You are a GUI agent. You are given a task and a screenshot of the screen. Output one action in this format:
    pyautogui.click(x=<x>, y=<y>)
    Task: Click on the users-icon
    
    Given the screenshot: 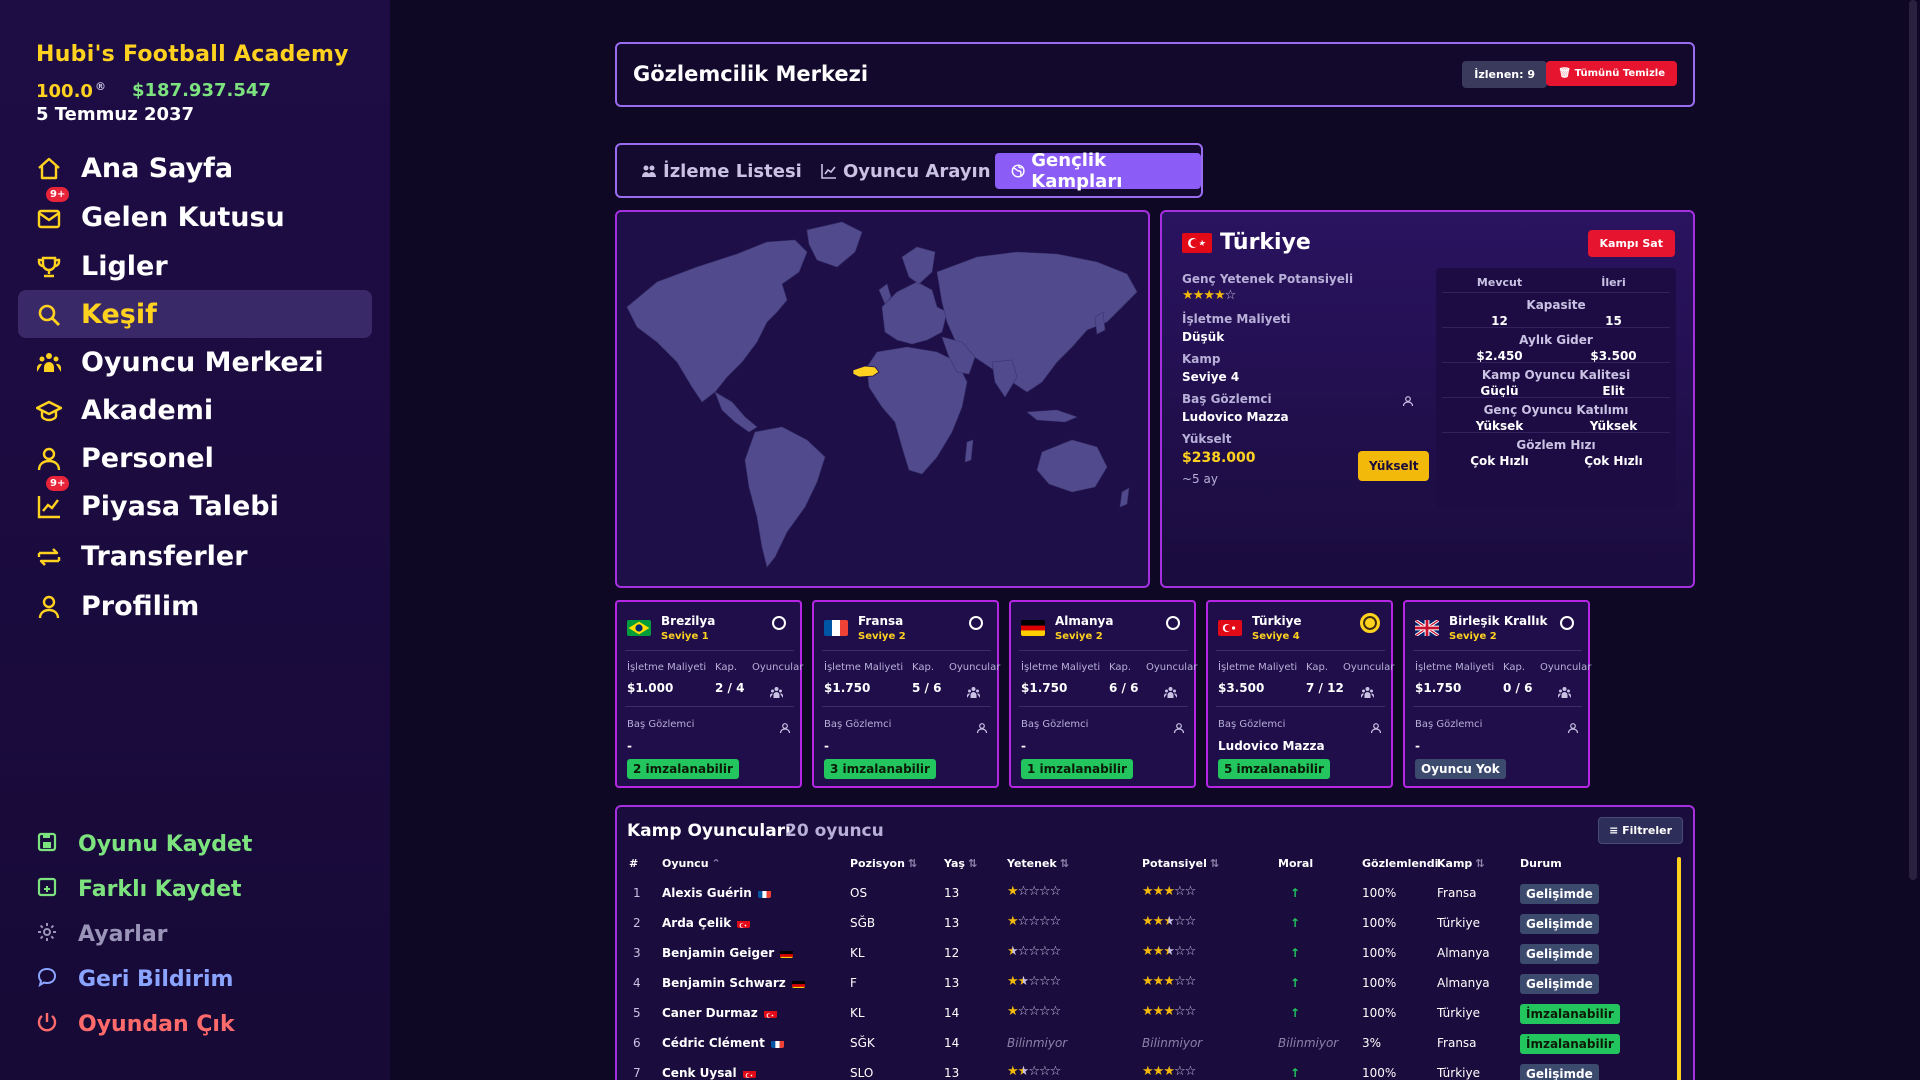 What is the action you would take?
    pyautogui.click(x=49, y=363)
    